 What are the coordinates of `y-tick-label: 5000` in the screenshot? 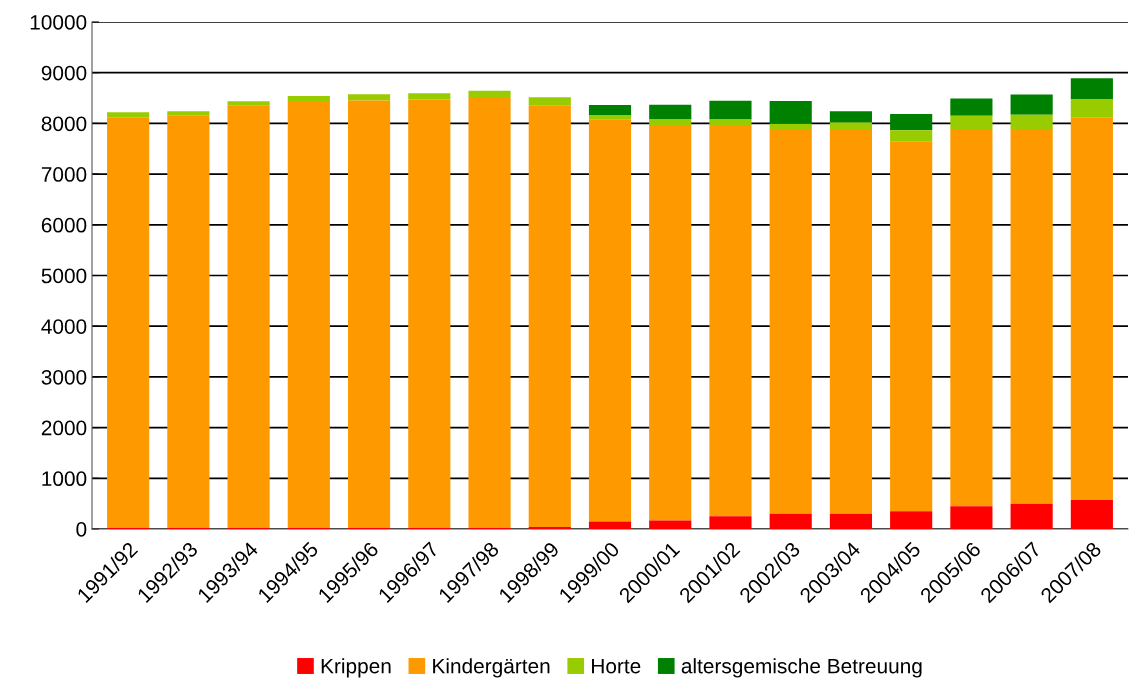 It's located at (64, 276).